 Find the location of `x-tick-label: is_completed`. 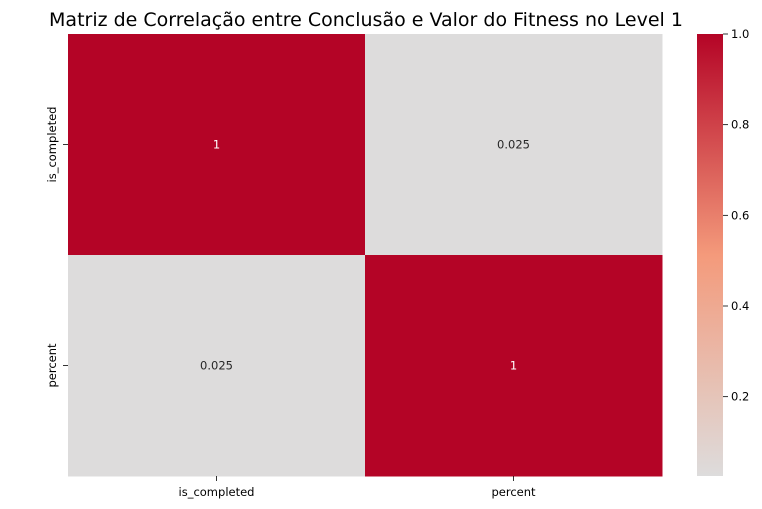

x-tick-label: is_completed is located at coordinates (217, 492).